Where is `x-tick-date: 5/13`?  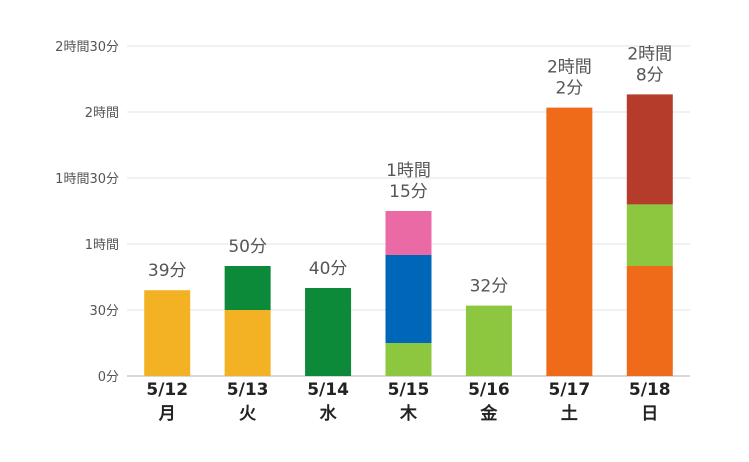 x-tick-date: 5/13 is located at coordinates (248, 390).